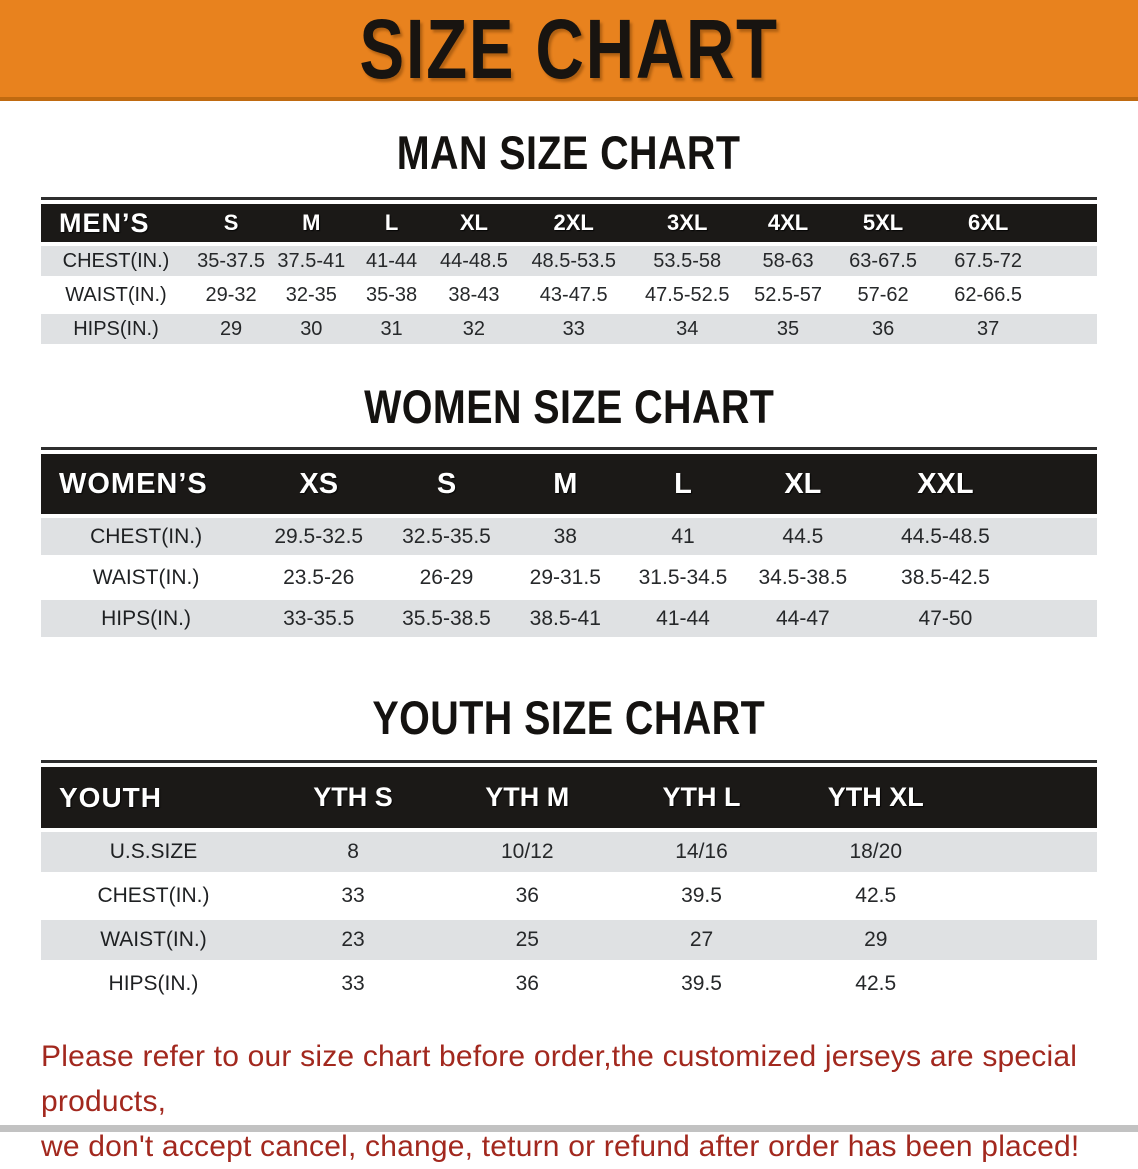  I want to click on size-value-cell: 44-48.5, so click(474, 261).